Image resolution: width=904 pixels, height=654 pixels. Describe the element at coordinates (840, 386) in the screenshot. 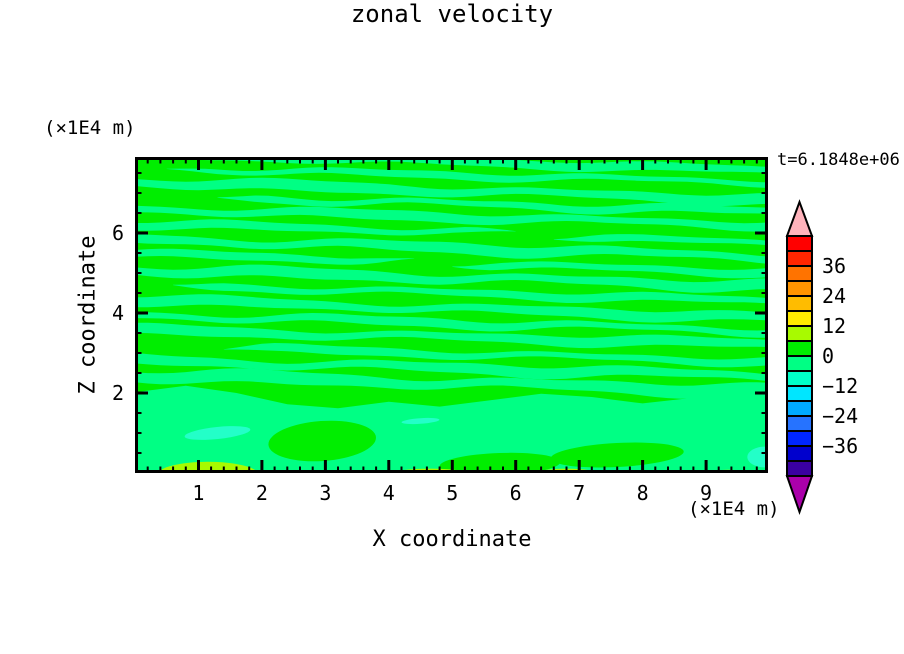

I see `colorbar-tick-label: −12` at that location.